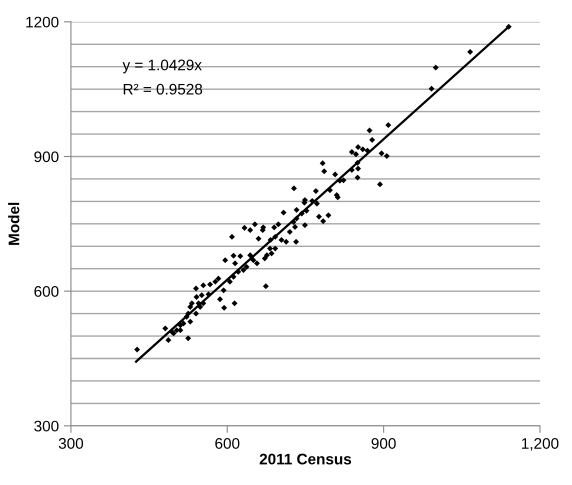 Image resolution: width=572 pixels, height=485 pixels. Describe the element at coordinates (540, 444) in the screenshot. I see `x-tick-label: 1,200` at that location.